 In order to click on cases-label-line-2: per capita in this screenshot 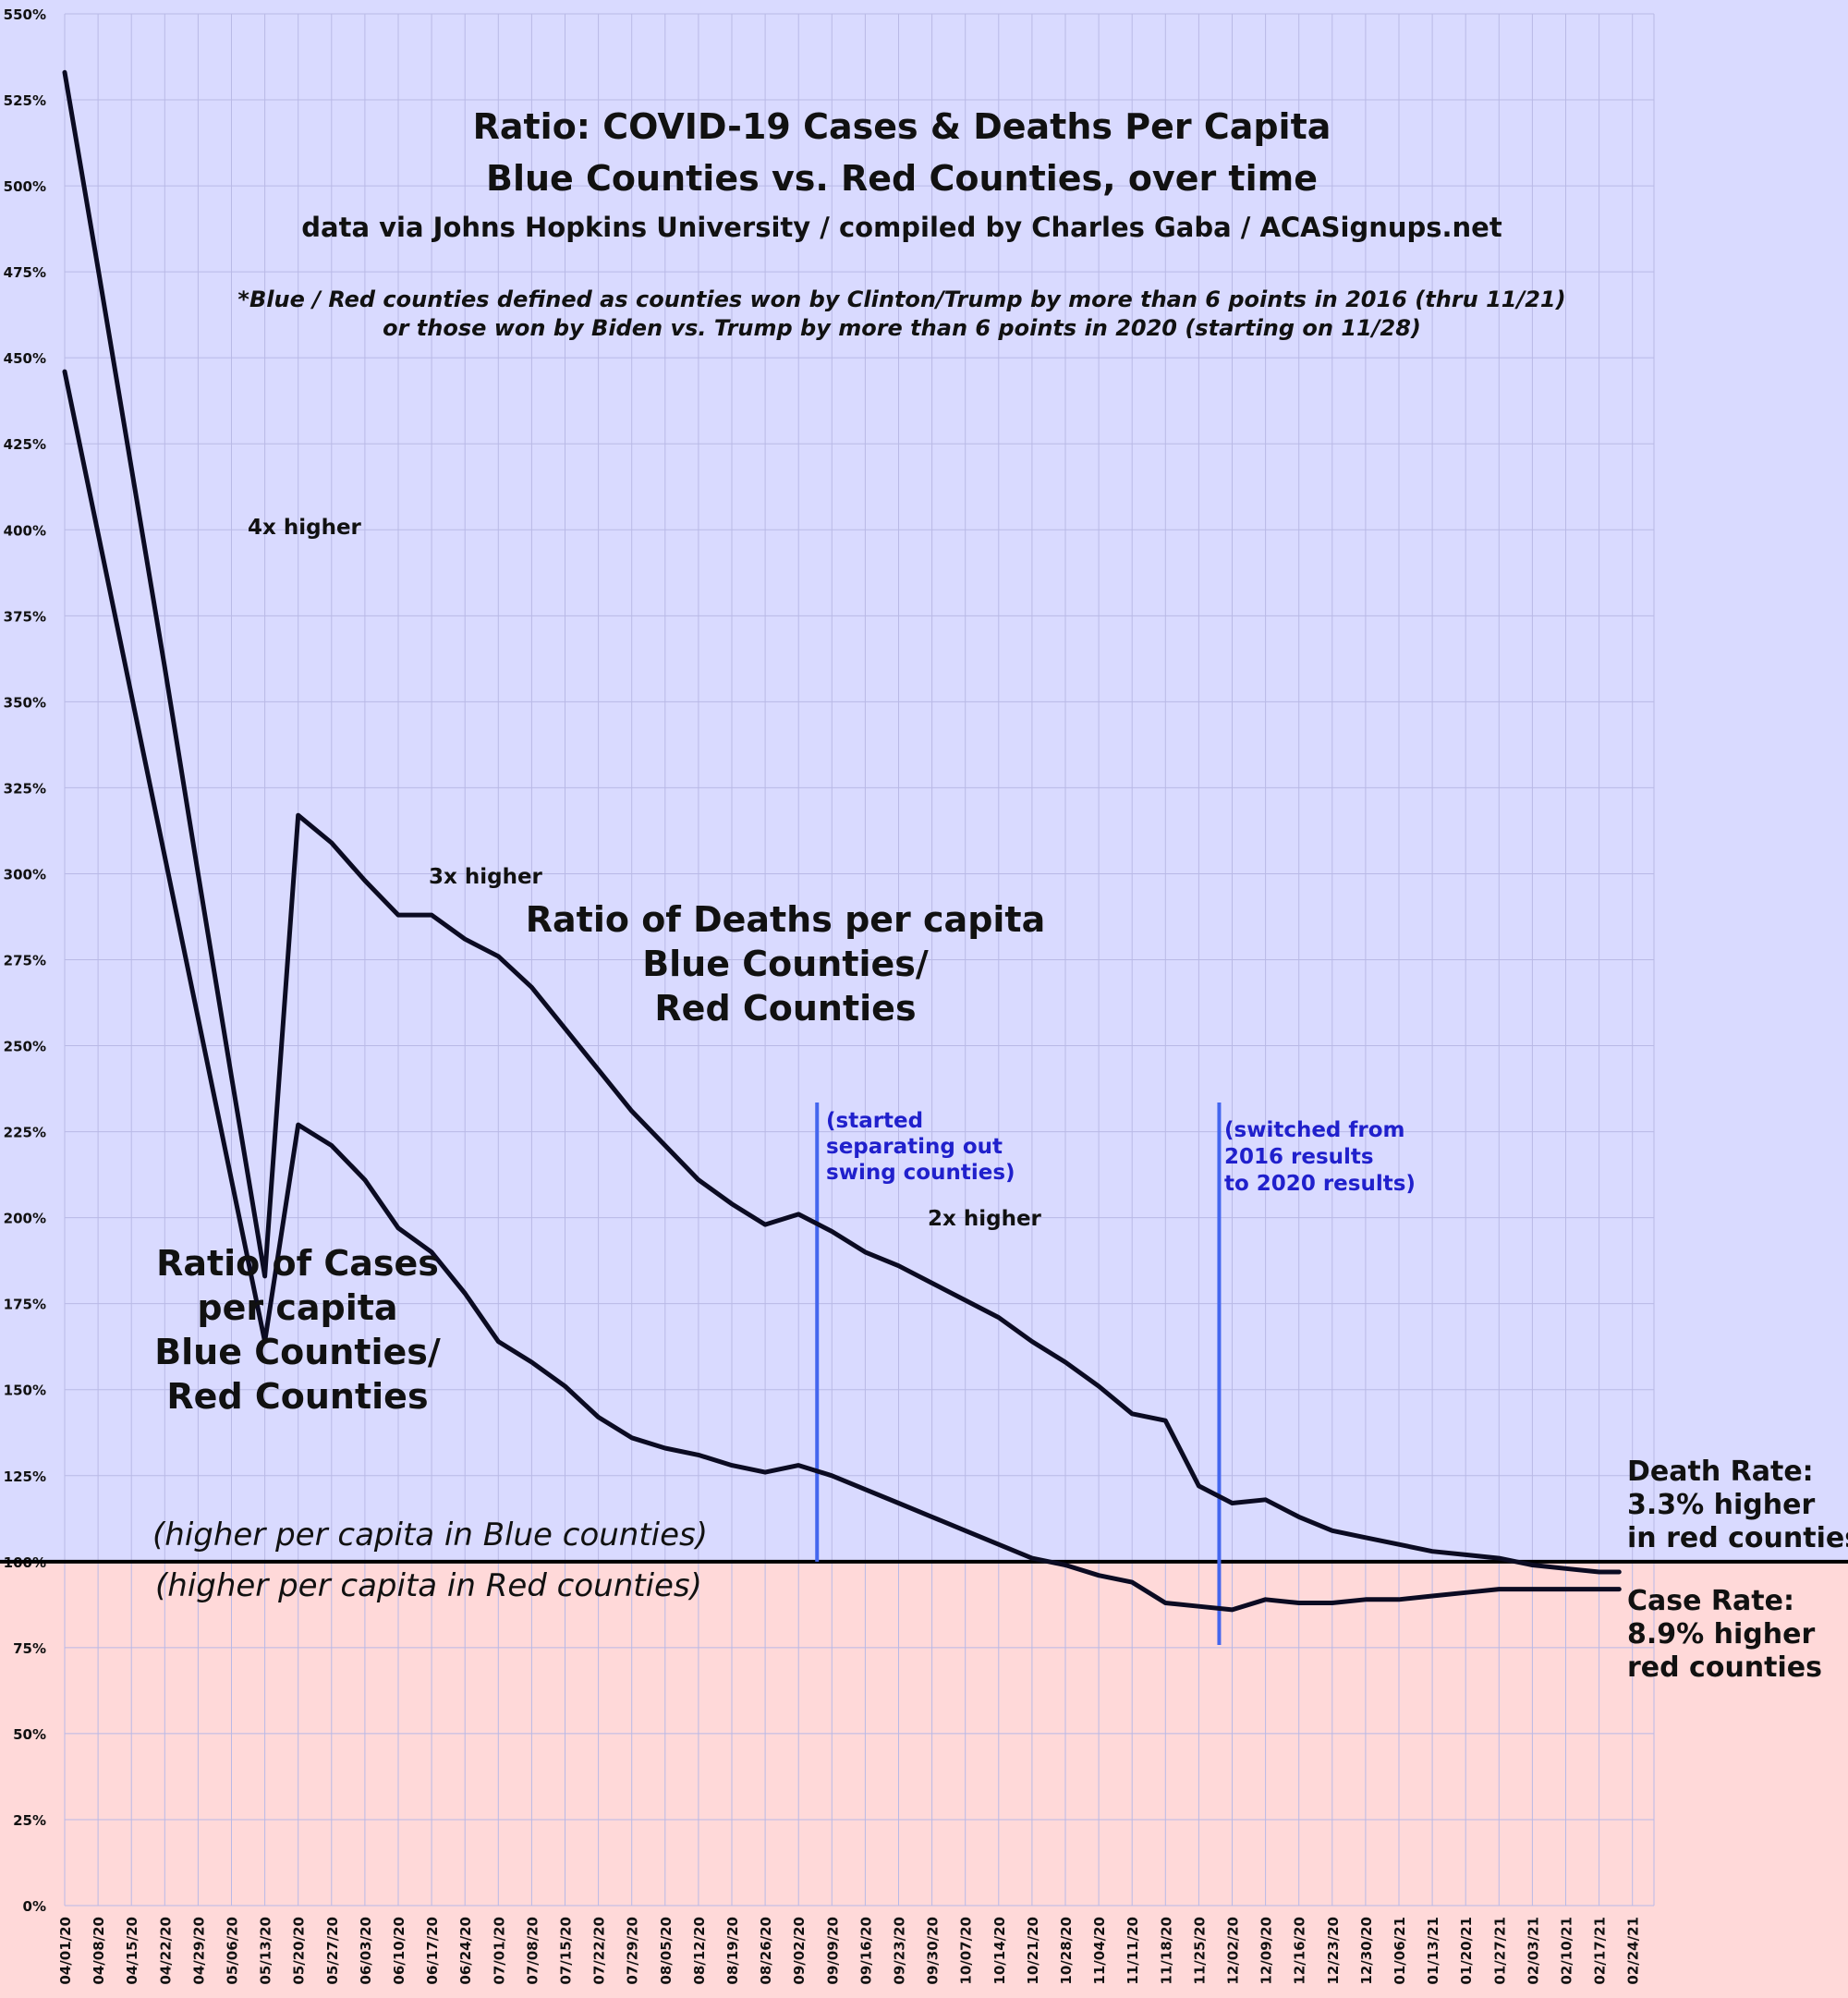, I will do `click(297, 1307)`.